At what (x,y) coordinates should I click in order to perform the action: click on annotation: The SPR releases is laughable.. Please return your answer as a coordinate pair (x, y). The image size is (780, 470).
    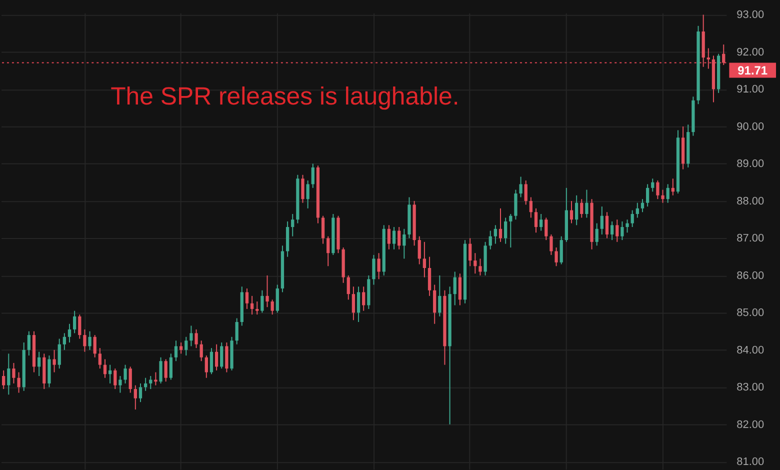
    Looking at the image, I should click on (285, 96).